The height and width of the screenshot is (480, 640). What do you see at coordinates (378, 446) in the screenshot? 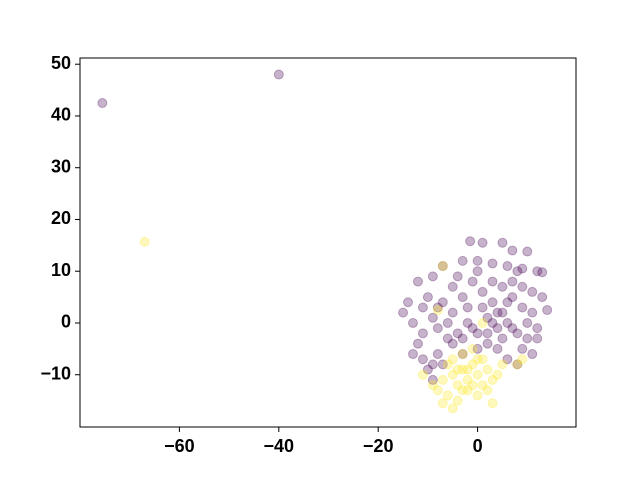
I see `x-tick-label: −20` at bounding box center [378, 446].